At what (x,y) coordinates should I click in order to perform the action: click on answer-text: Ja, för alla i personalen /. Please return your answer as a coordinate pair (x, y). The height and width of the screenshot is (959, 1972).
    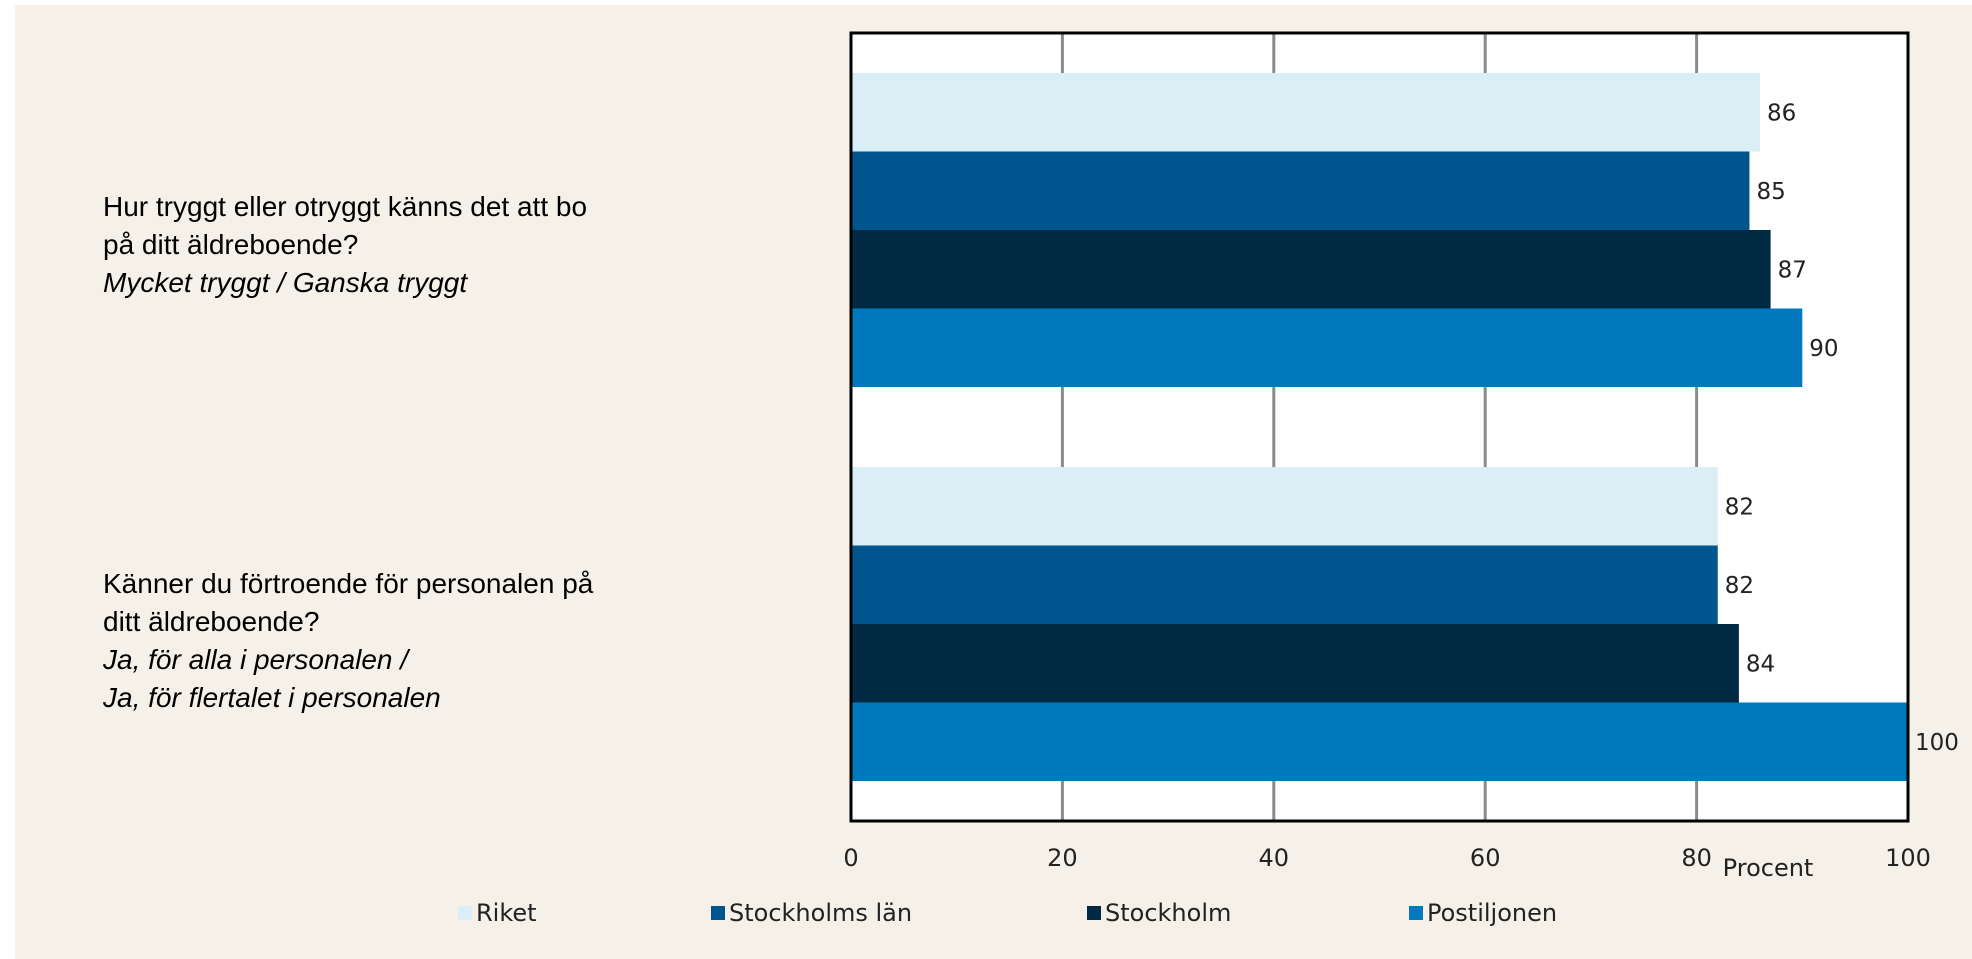
    Looking at the image, I should click on (256, 659).